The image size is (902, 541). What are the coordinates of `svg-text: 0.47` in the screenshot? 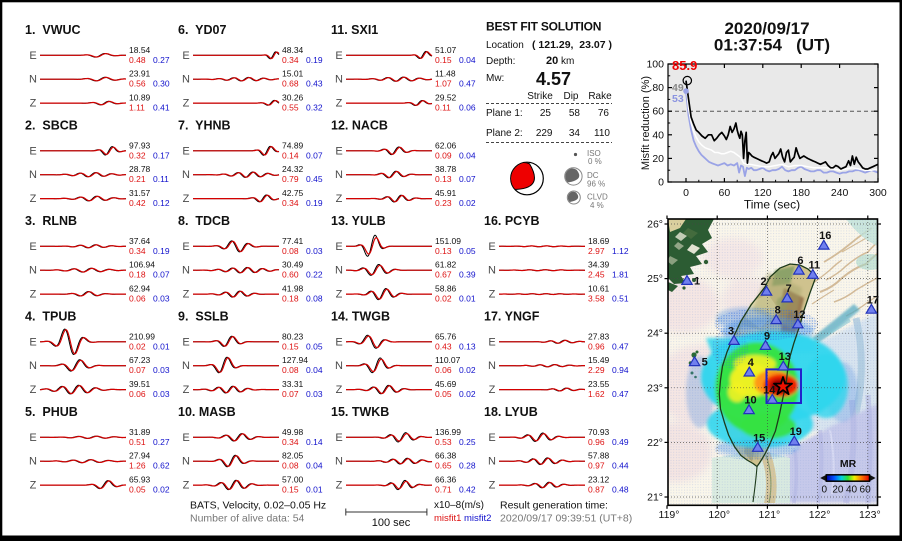 It's located at (620, 394).